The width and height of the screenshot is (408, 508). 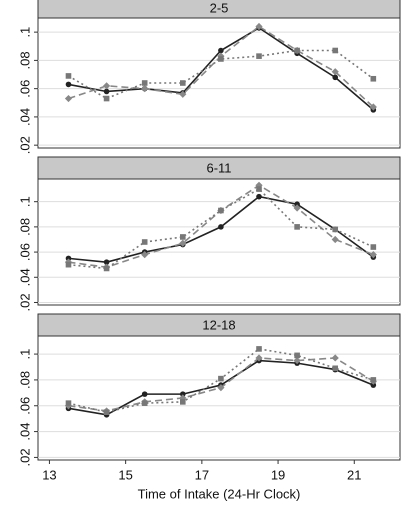 I want to click on x-tick-label: 21, so click(x=354, y=474).